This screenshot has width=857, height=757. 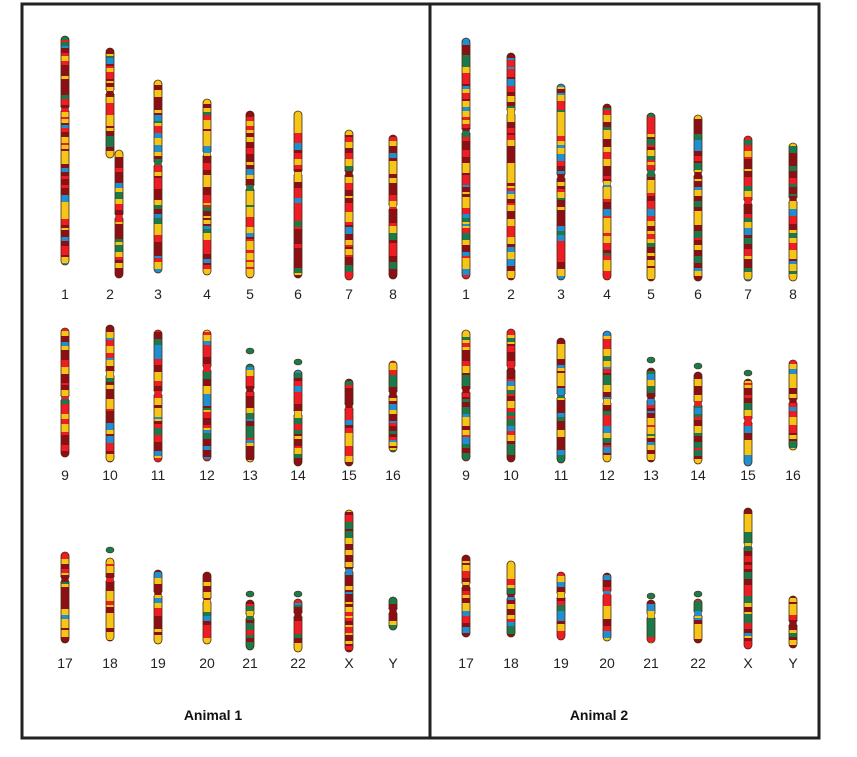 What do you see at coordinates (298, 663) in the screenshot?
I see `chromosome-label: 22` at bounding box center [298, 663].